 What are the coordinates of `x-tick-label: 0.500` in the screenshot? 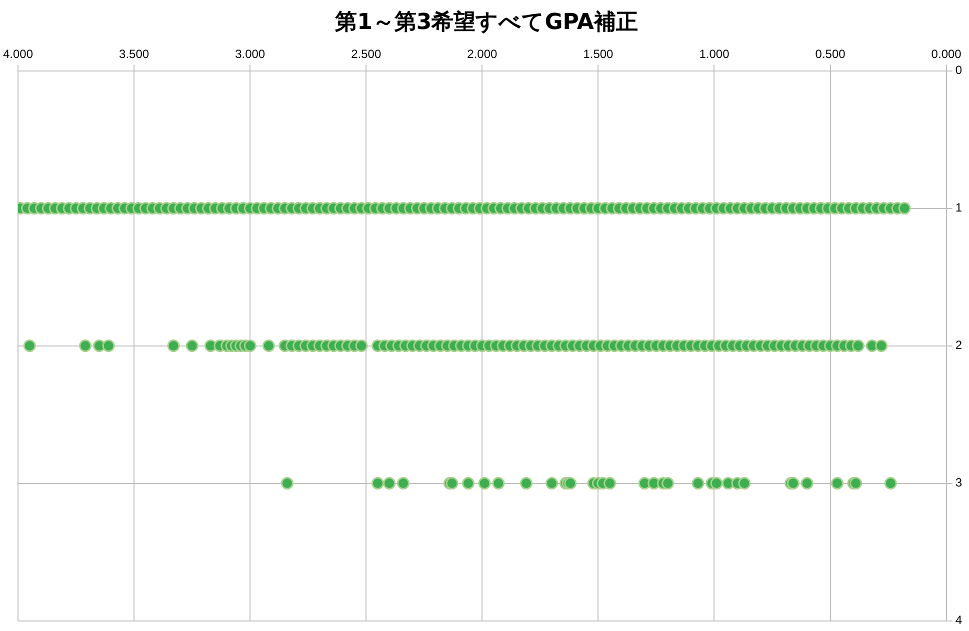 It's located at (830, 53).